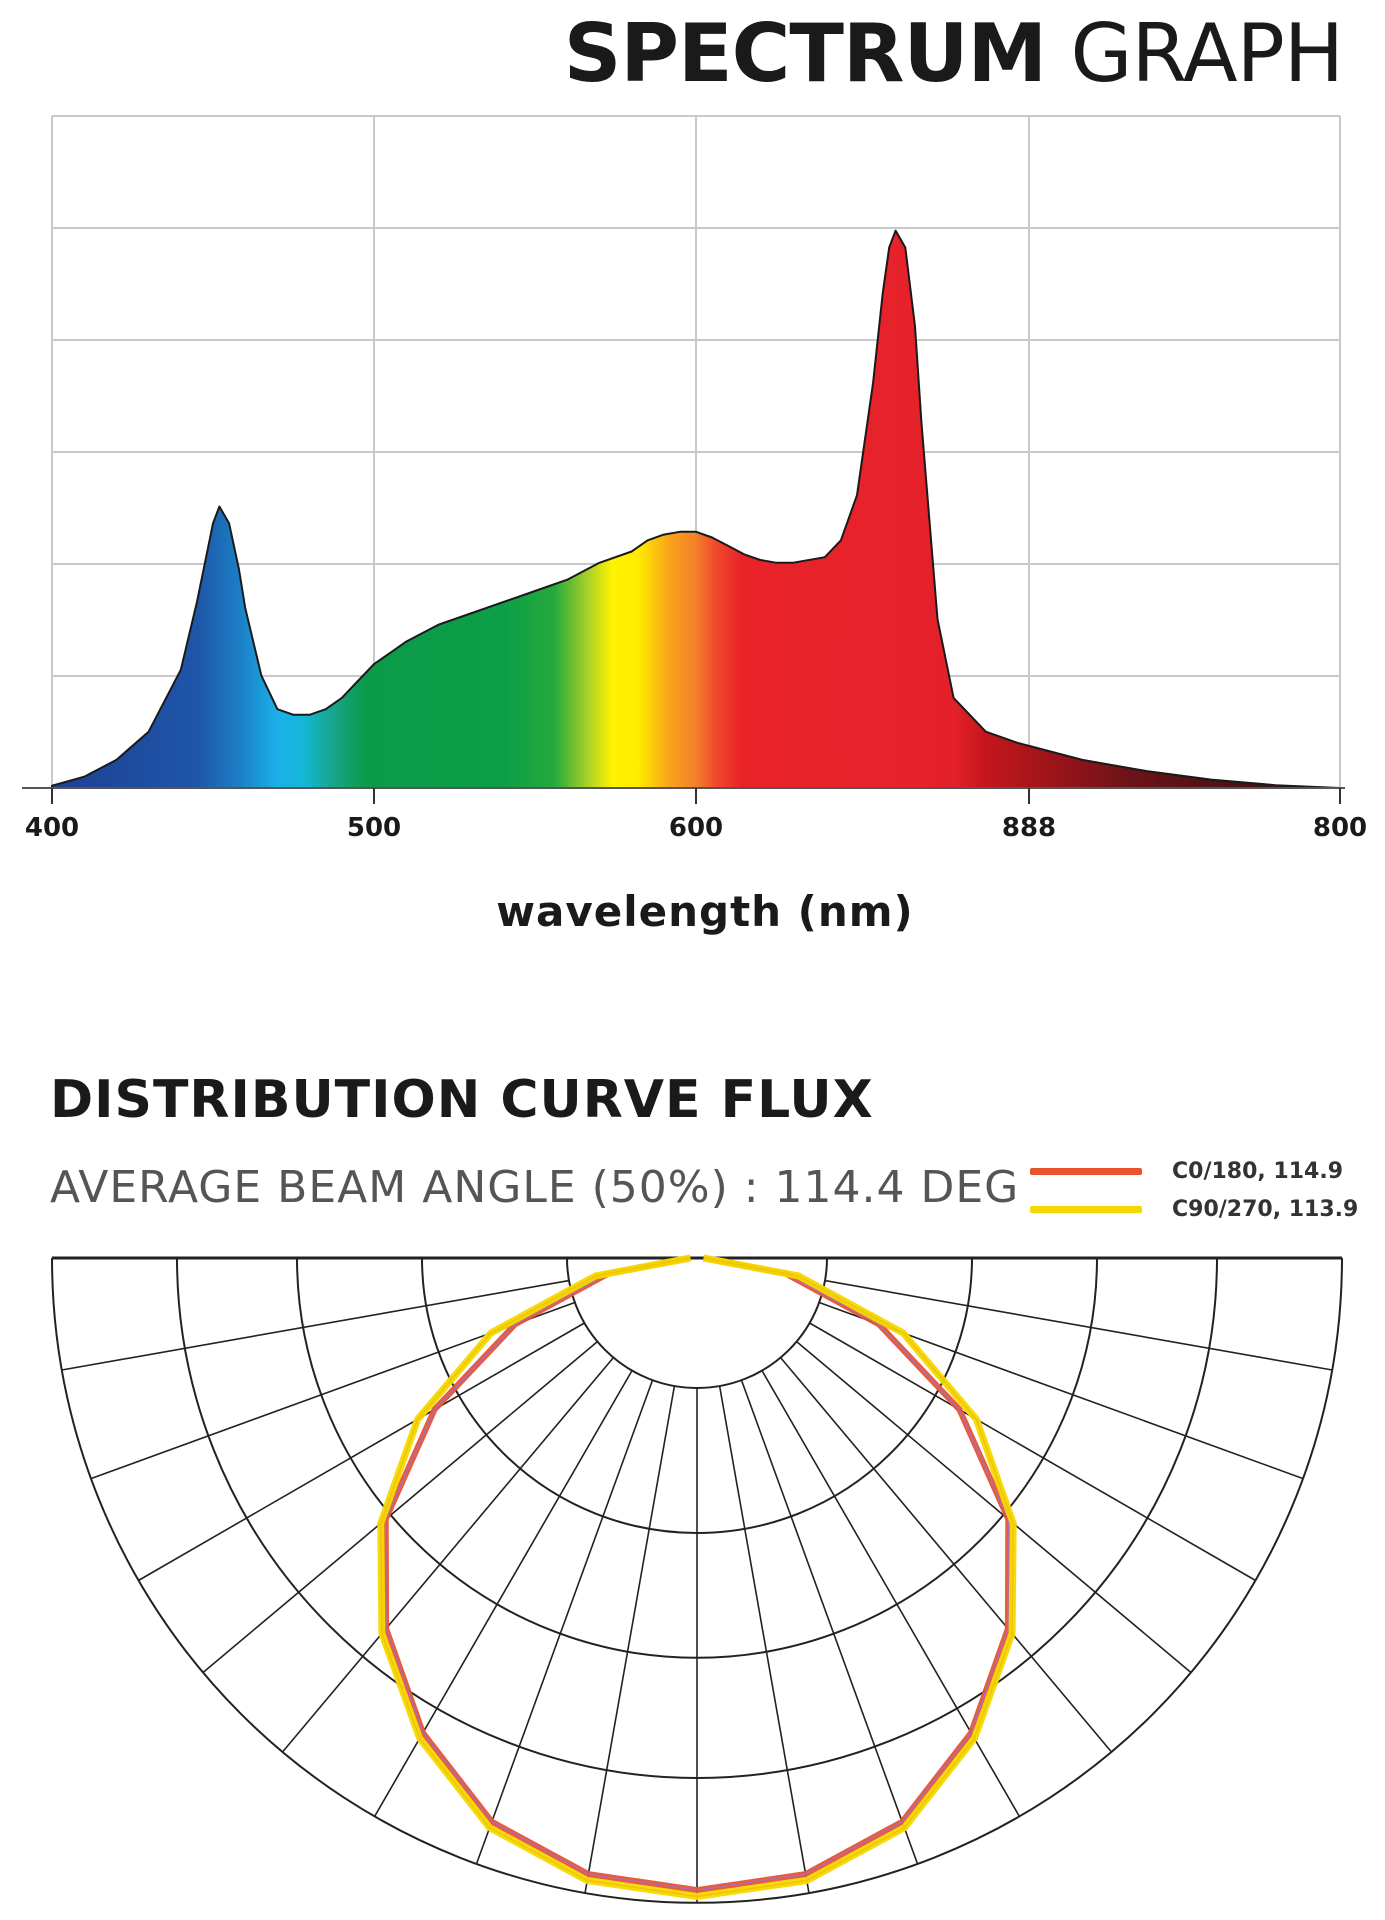 This screenshot has height=1920, width=1385. I want to click on distribution-legend: C0/180, 114.9 C90/270, 113.9, so click(1194, 1190).